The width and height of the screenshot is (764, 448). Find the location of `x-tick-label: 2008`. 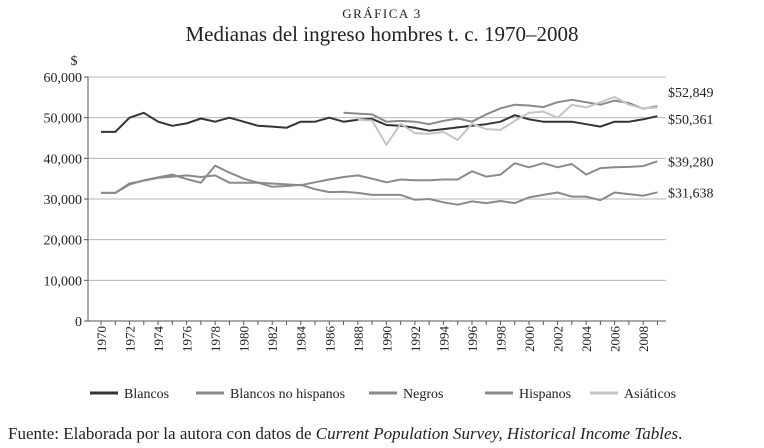

x-tick-label: 2008 is located at coordinates (643, 339).